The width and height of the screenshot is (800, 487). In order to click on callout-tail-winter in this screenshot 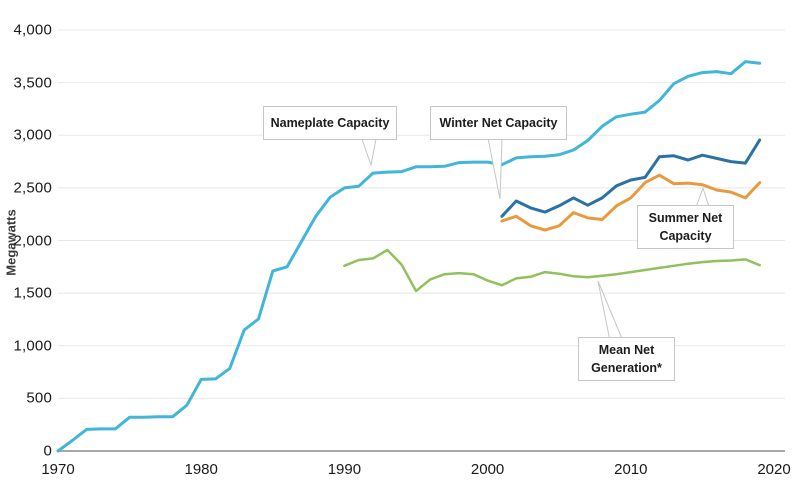, I will do `click(495, 168)`.